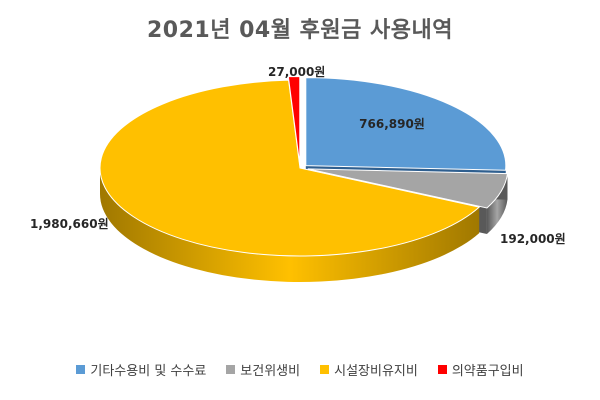 The height and width of the screenshot is (400, 600). Describe the element at coordinates (69, 224) in the screenshot. I see `pie-data-label: 1,980,660원` at that location.